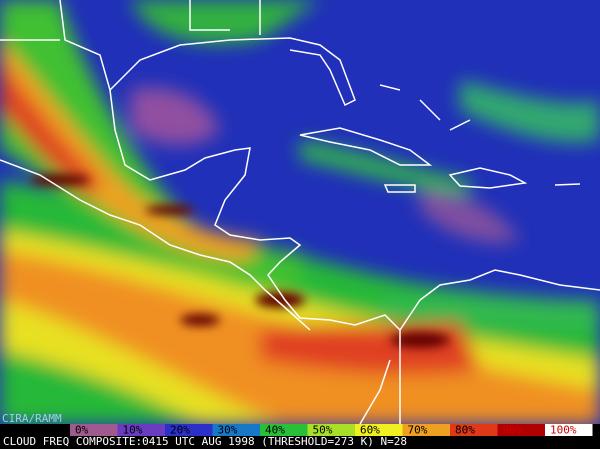 This screenshot has height=449, width=600. I want to click on colorbar-label: 60%, so click(370, 430).